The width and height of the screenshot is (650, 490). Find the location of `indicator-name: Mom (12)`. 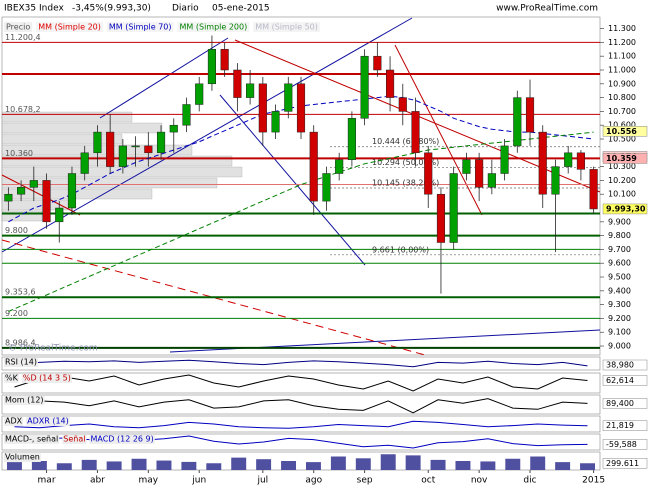

indicator-name: Mom (12) is located at coordinates (24, 400).